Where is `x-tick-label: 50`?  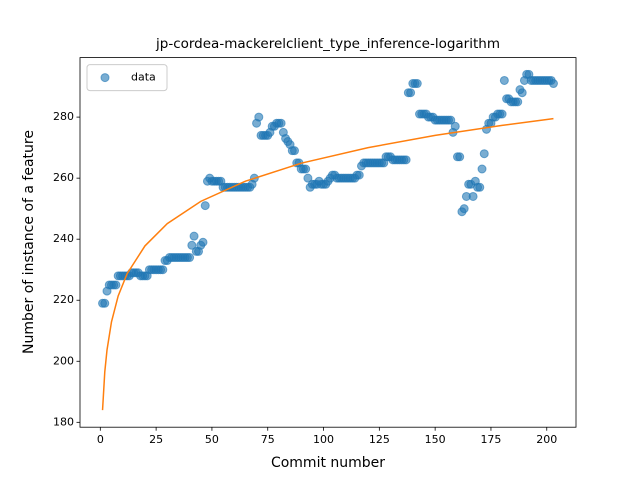
x-tick-label: 50 is located at coordinates (212, 439).